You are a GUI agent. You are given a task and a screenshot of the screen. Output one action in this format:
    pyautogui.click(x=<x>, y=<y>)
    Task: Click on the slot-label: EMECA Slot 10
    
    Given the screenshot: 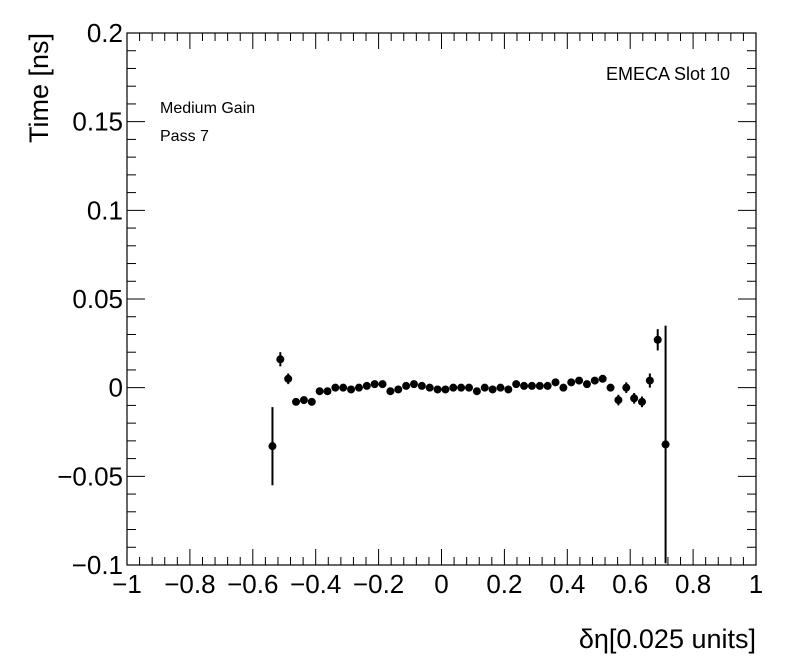 What is the action you would take?
    pyautogui.click(x=668, y=74)
    